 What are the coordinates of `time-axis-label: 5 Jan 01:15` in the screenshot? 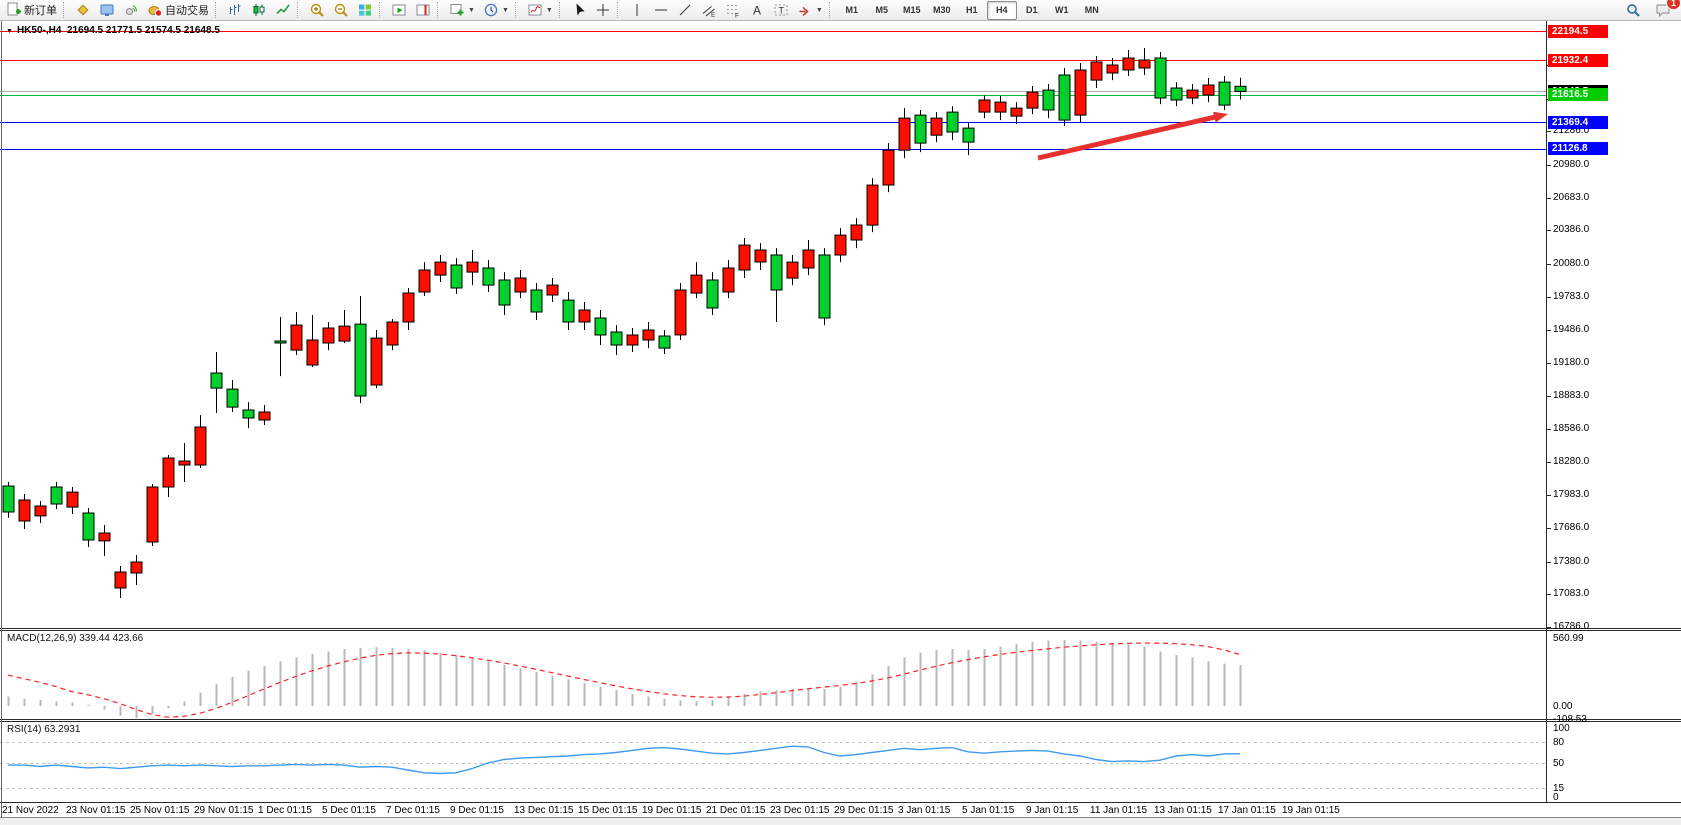 It's located at (988, 810).